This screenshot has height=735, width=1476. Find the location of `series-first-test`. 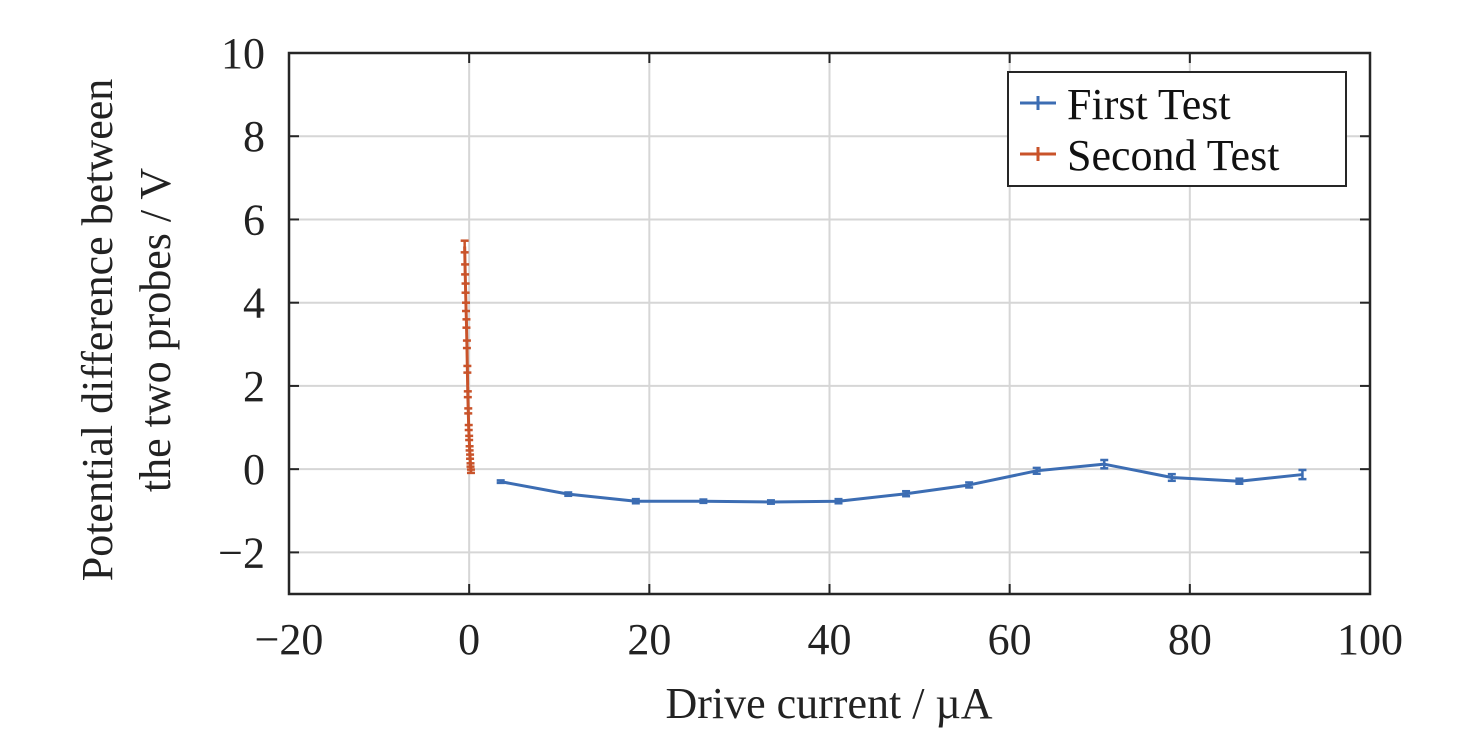

series-first-test is located at coordinates (901, 481).